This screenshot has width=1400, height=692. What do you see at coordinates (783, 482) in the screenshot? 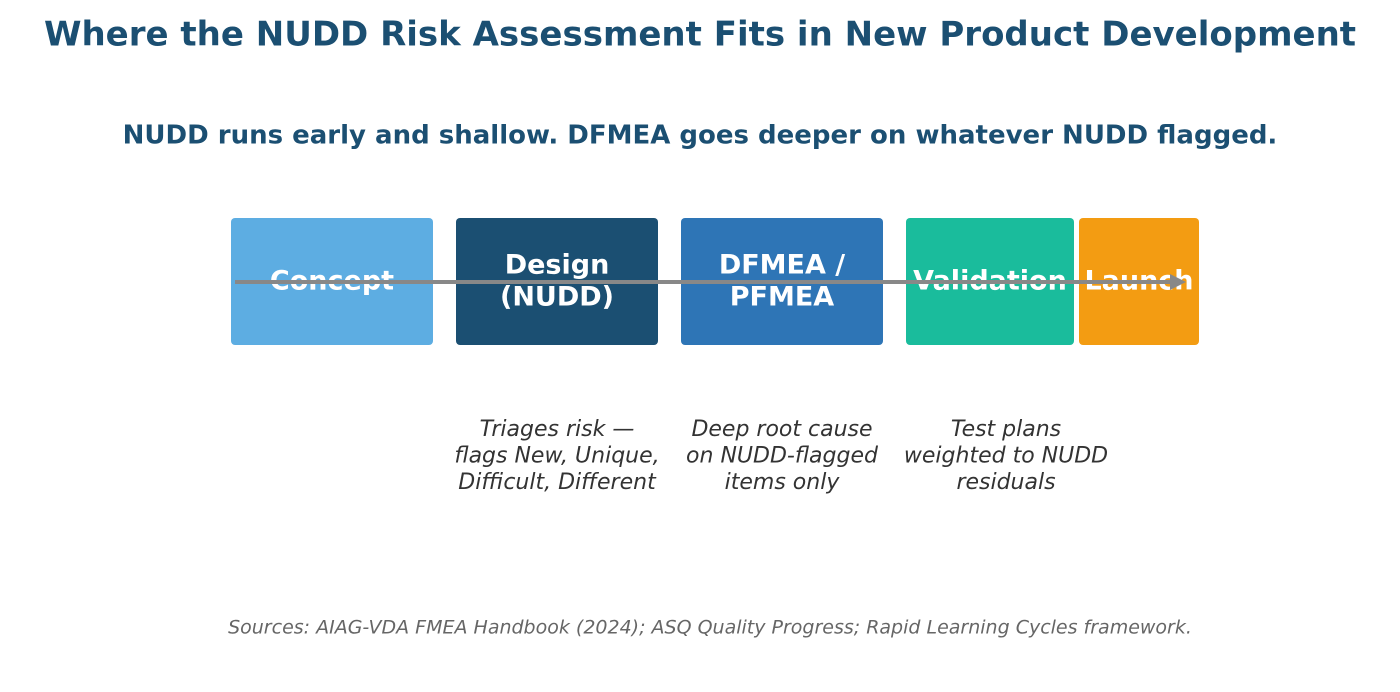
I see `note-line: items only` at bounding box center [783, 482].